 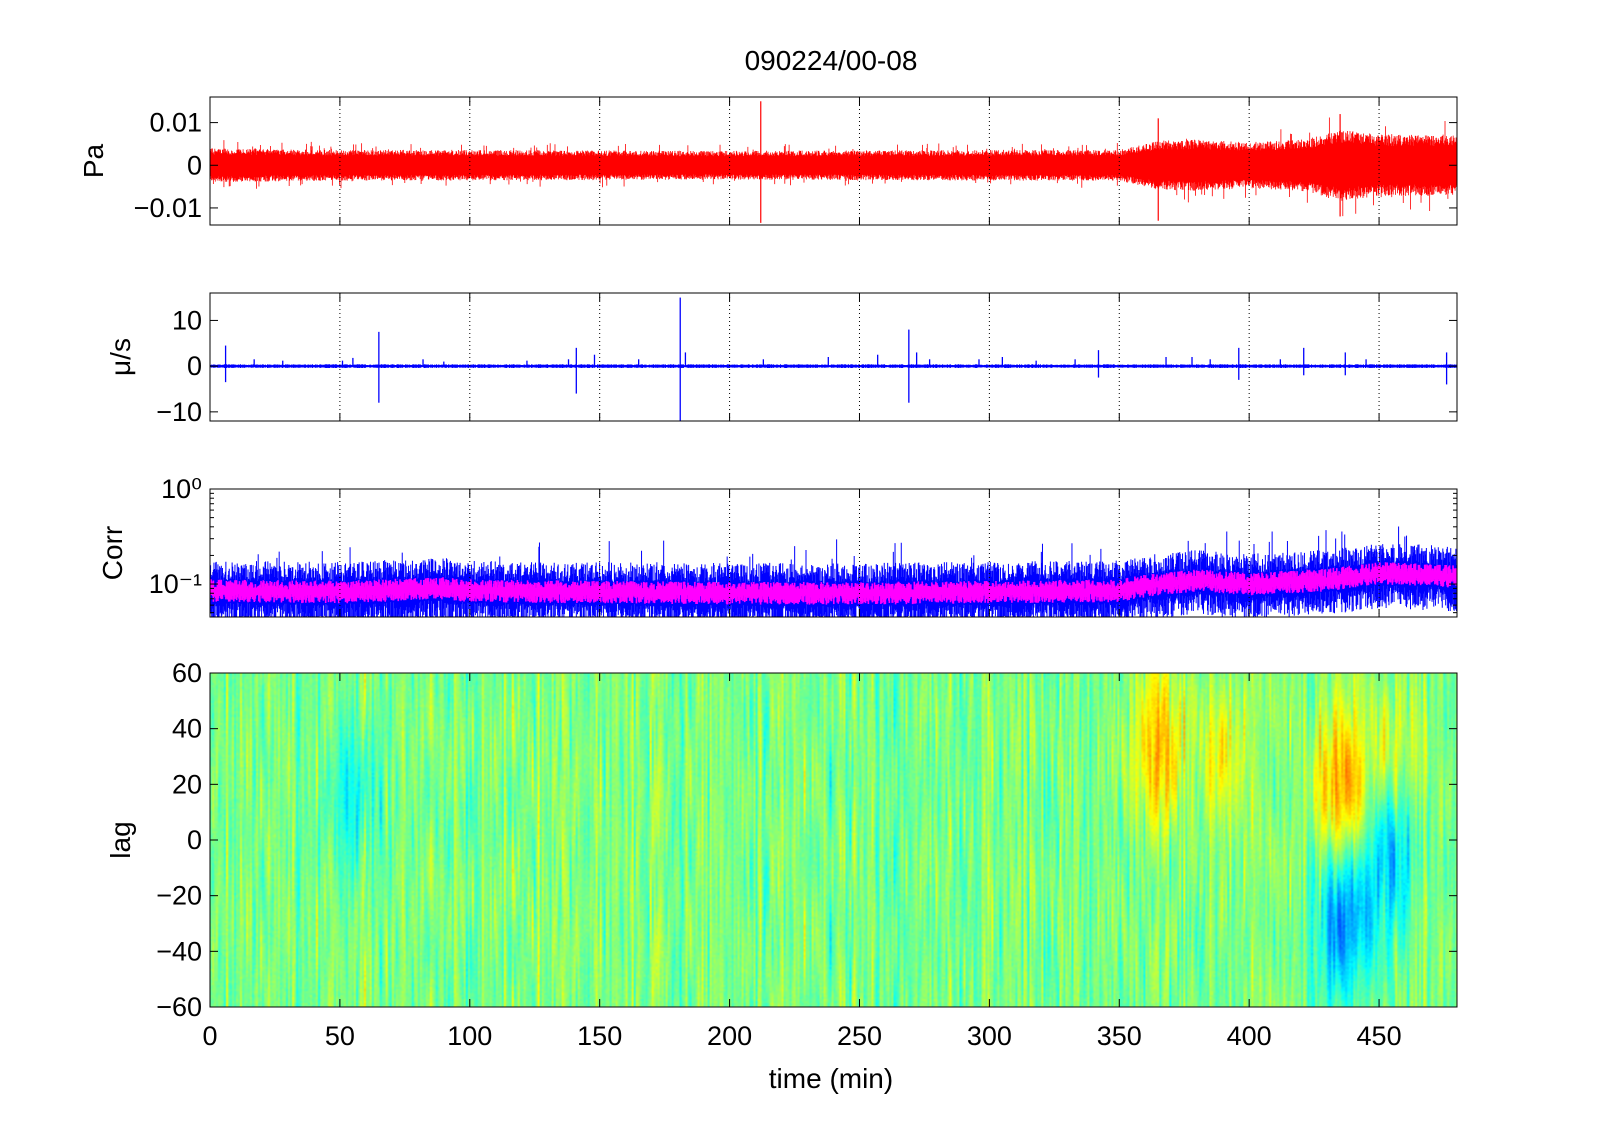 What do you see at coordinates (179, 1007) in the screenshot?
I see `y-tick-label: −60` at bounding box center [179, 1007].